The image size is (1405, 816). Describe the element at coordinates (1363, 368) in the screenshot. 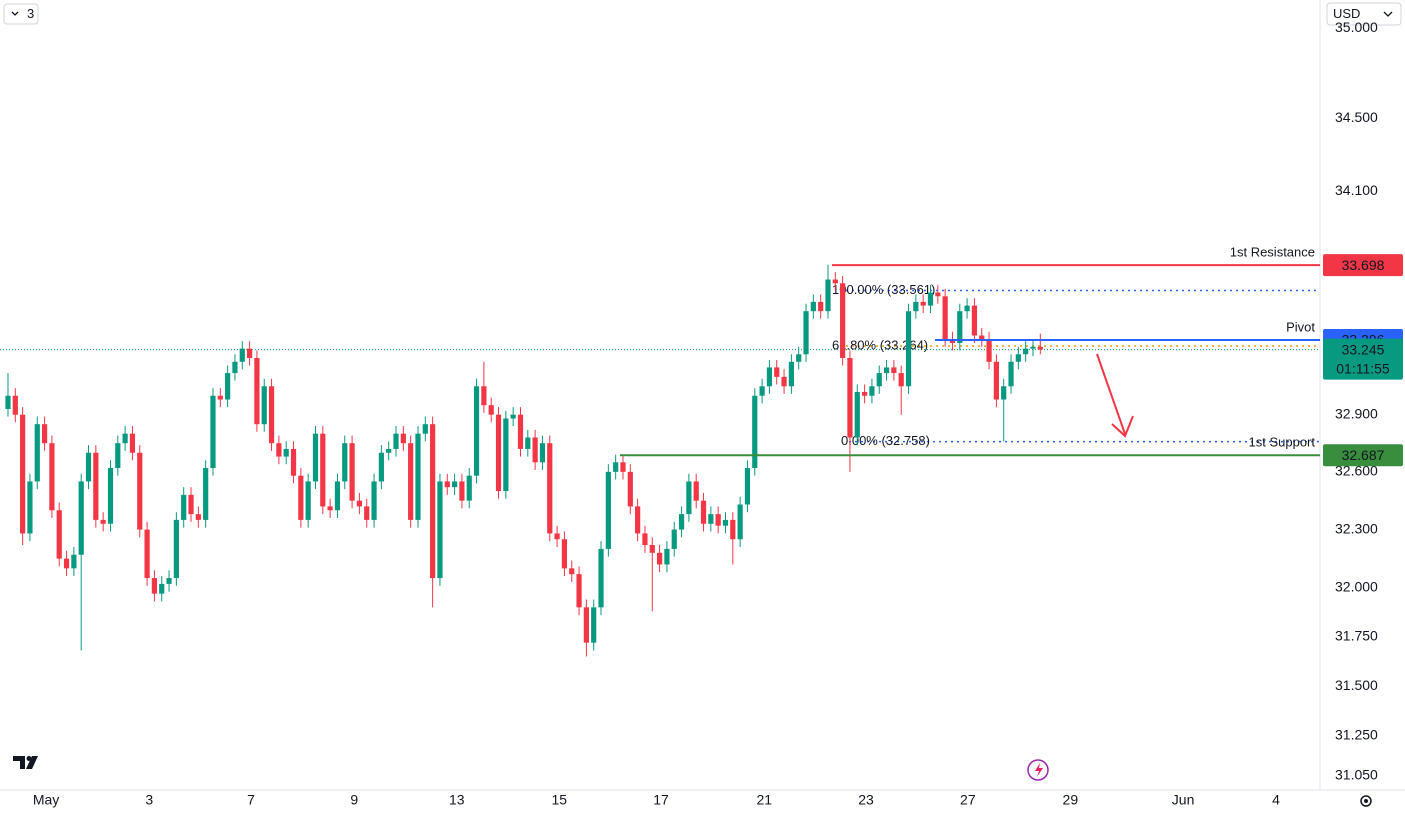

I see `countdown: 01:11:55` at that location.